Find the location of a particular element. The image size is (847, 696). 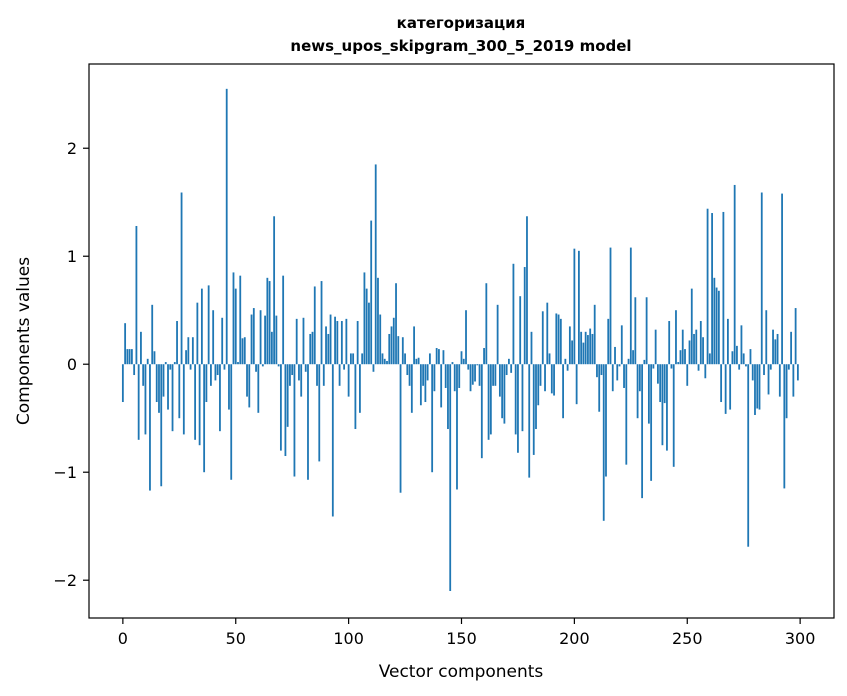

y-tick-label: 1 is located at coordinates (72, 256).